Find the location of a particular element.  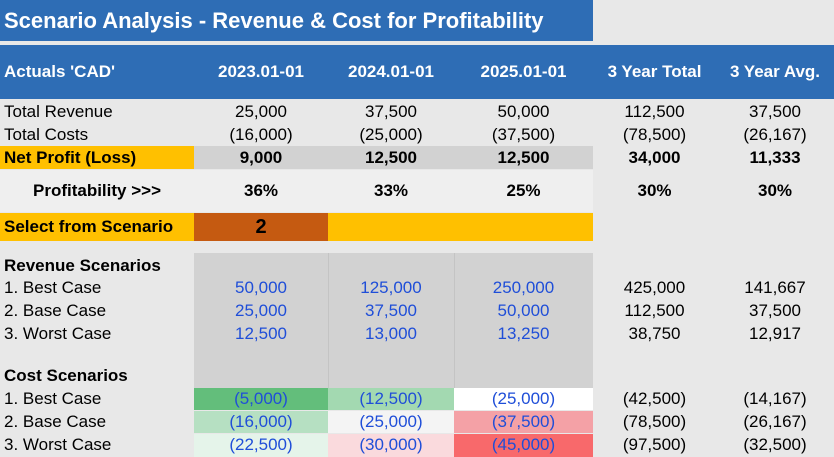

cost-worst-cell: (22,500) is located at coordinates (261, 444).